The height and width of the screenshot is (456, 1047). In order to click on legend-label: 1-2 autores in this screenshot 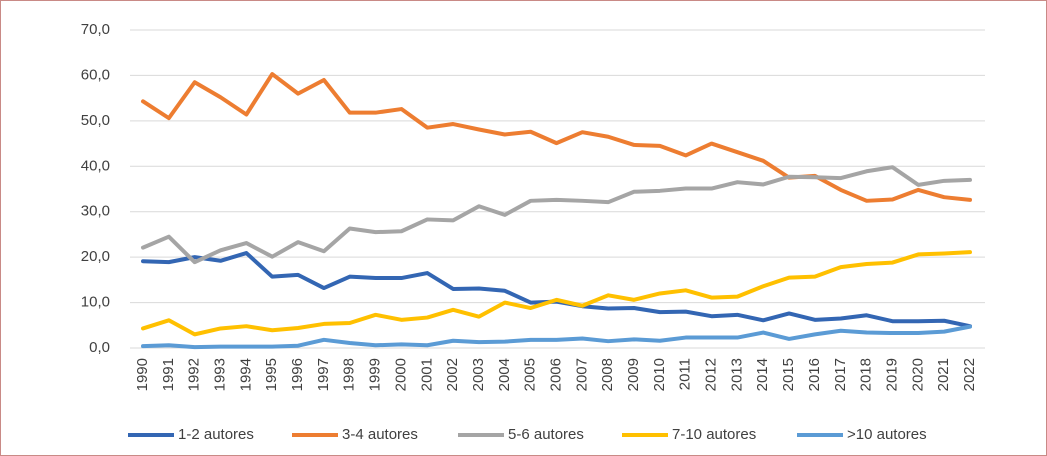, I will do `click(216, 434)`.